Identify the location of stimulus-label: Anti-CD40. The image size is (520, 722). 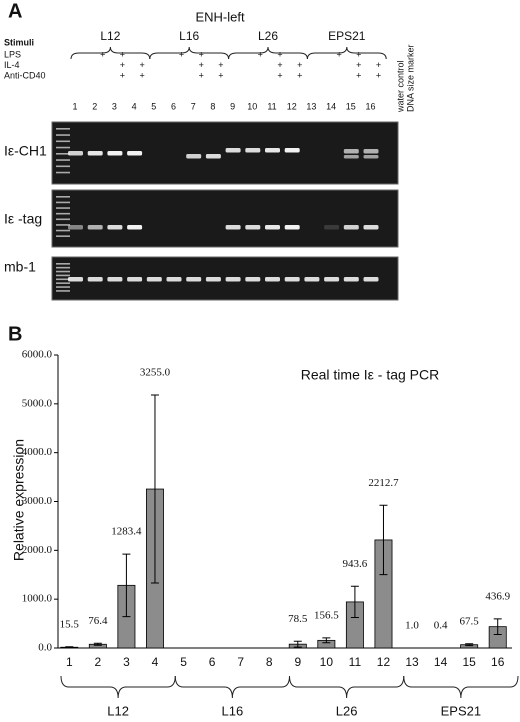
(25, 75).